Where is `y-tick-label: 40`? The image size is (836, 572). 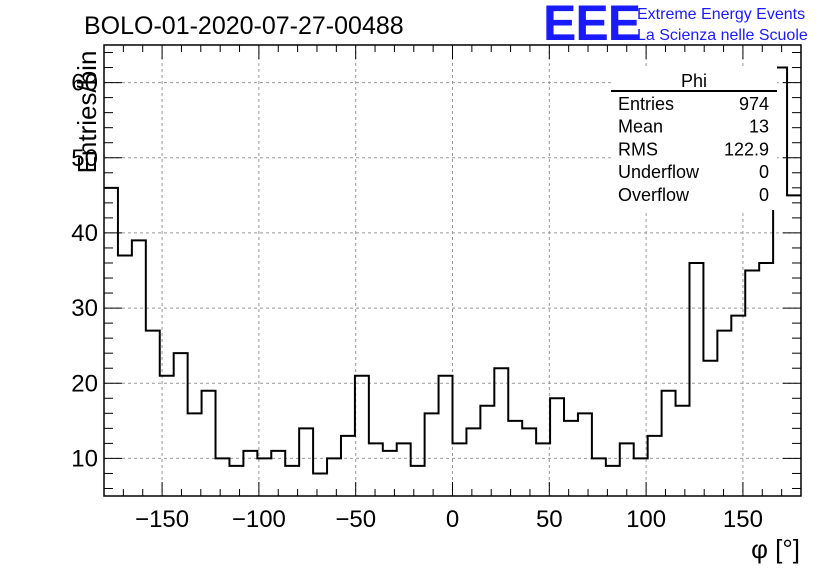
y-tick-label: 40 is located at coordinates (84, 233).